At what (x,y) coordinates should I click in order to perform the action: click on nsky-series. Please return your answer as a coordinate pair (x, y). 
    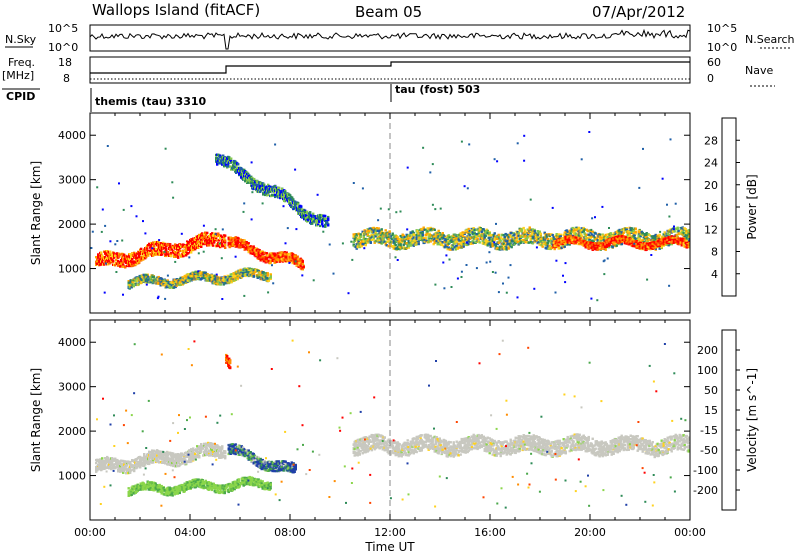
    Looking at the image, I should click on (390, 39).